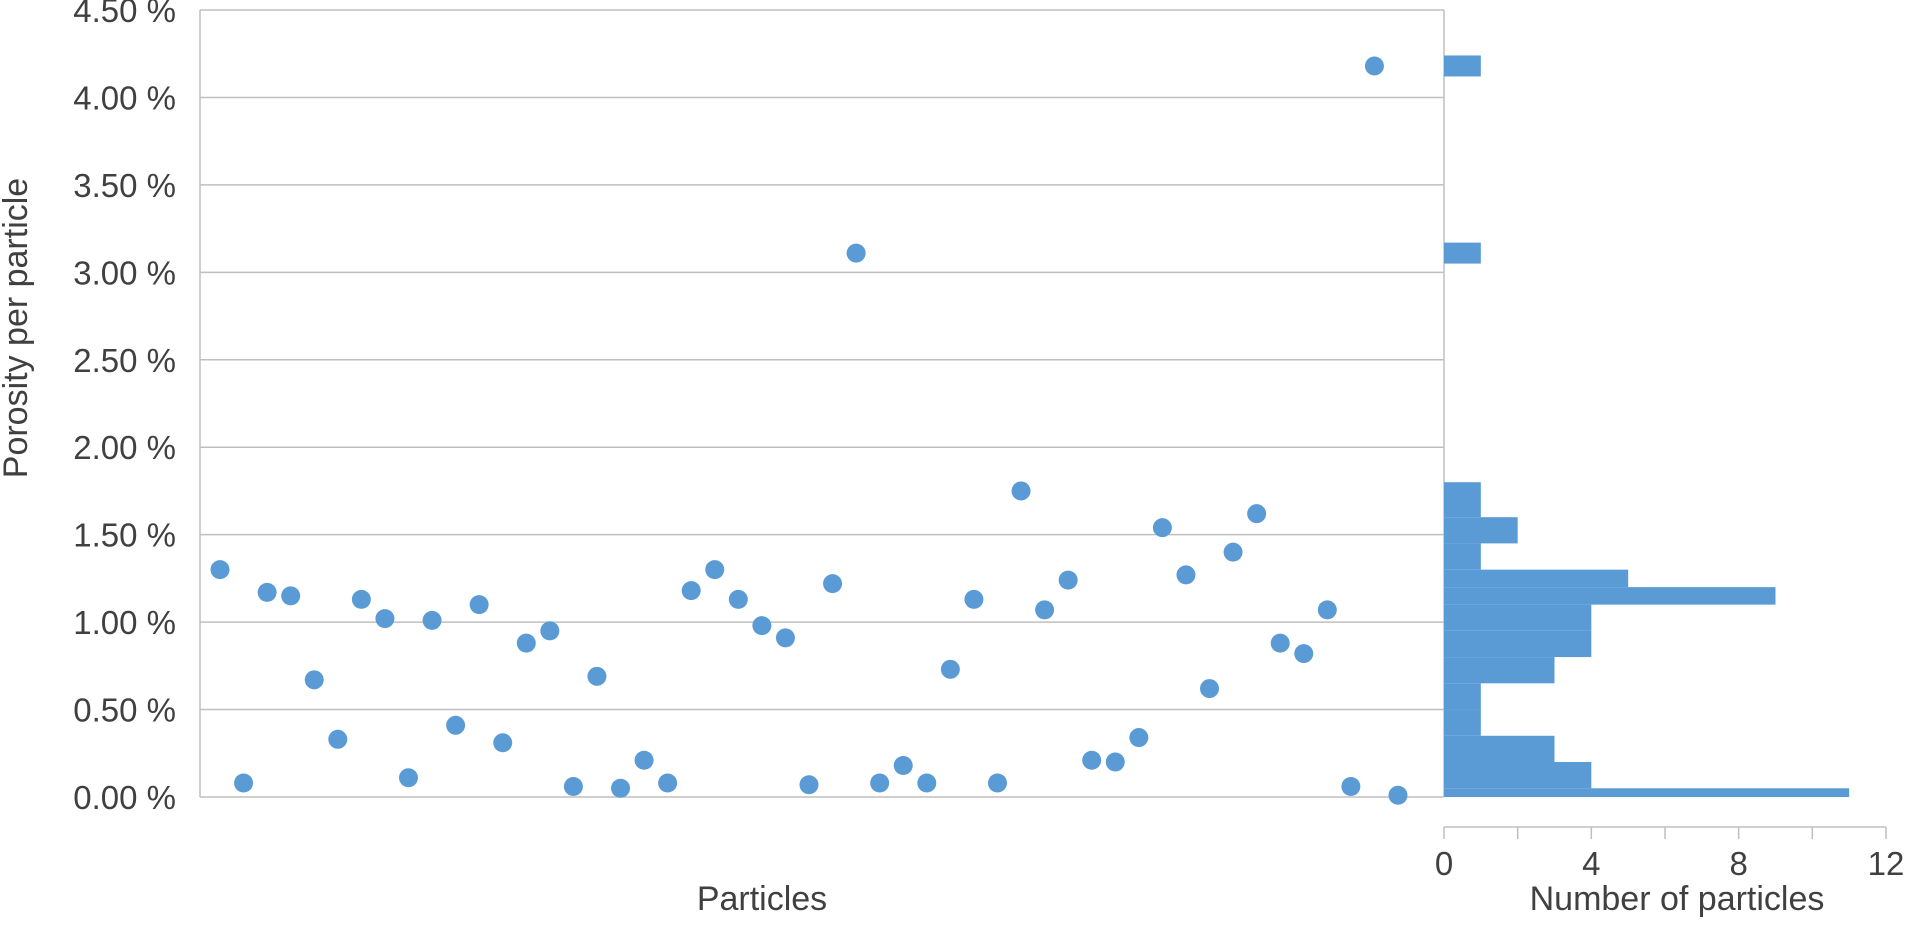 This screenshot has height=925, width=1907. Describe the element at coordinates (762, 899) in the screenshot. I see `x-axis-label: Particles` at that location.